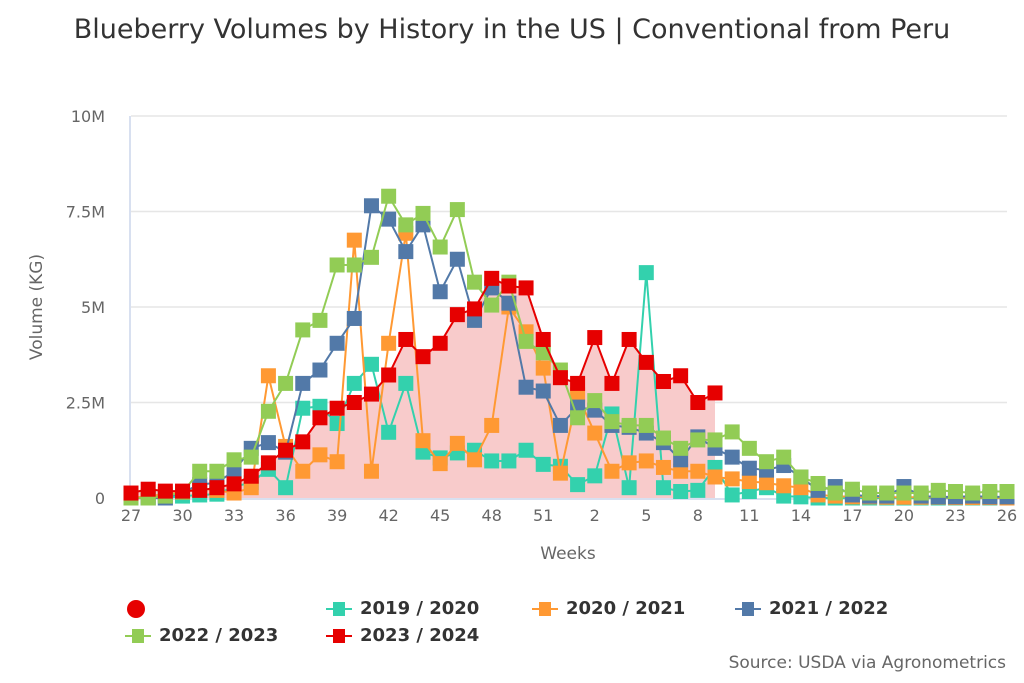 The image size is (1024, 683). I want to click on x-tick-label: 30, so click(182, 515).